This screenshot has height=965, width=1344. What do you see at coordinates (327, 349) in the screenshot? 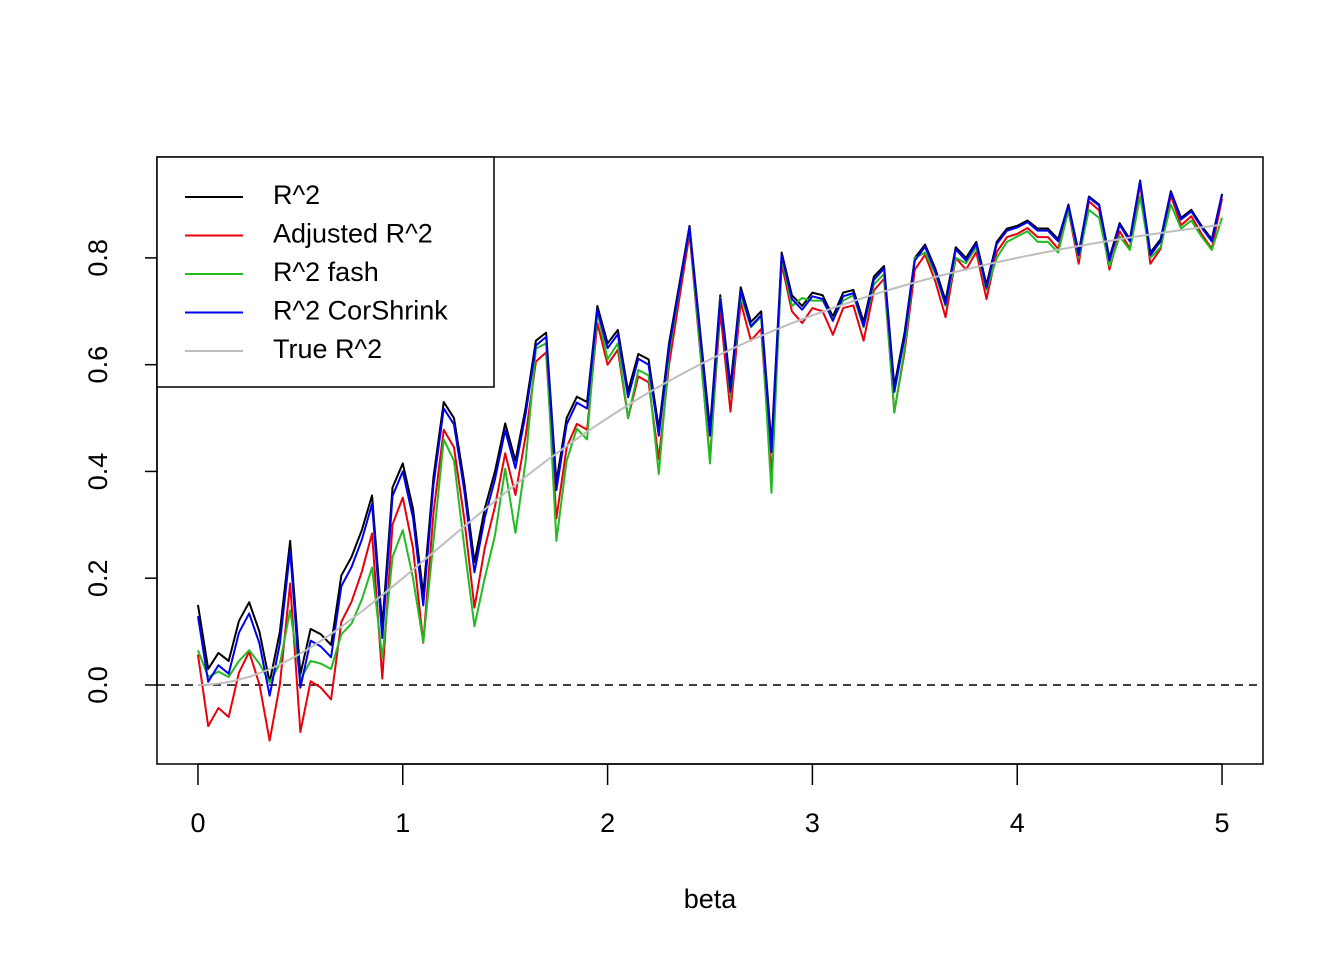
I see `legend-label: True R^2` at bounding box center [327, 349].